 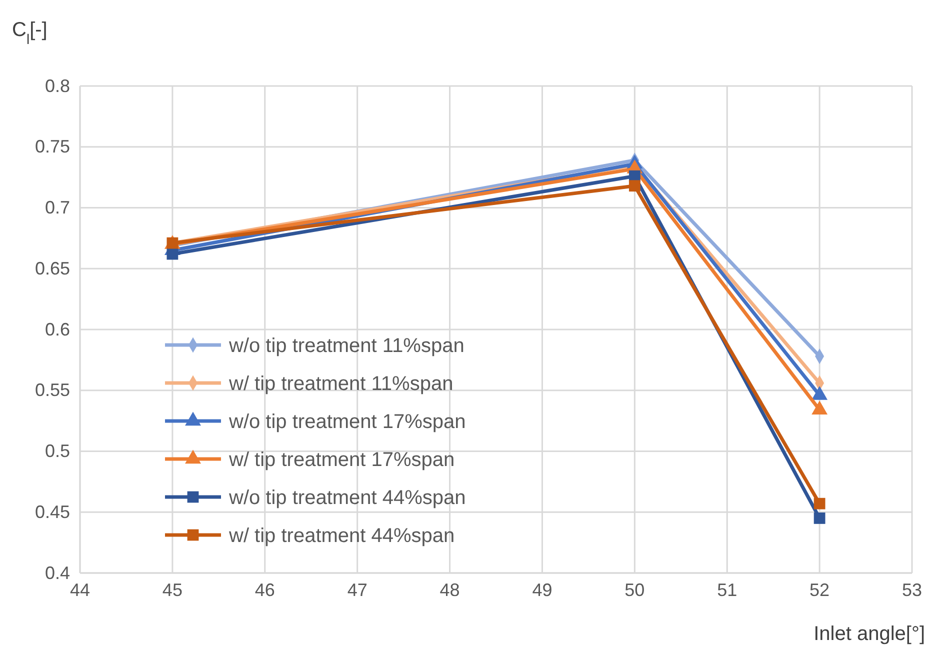 I want to click on y-axis-title: C$_{l}$[-], so click(x=30, y=33).